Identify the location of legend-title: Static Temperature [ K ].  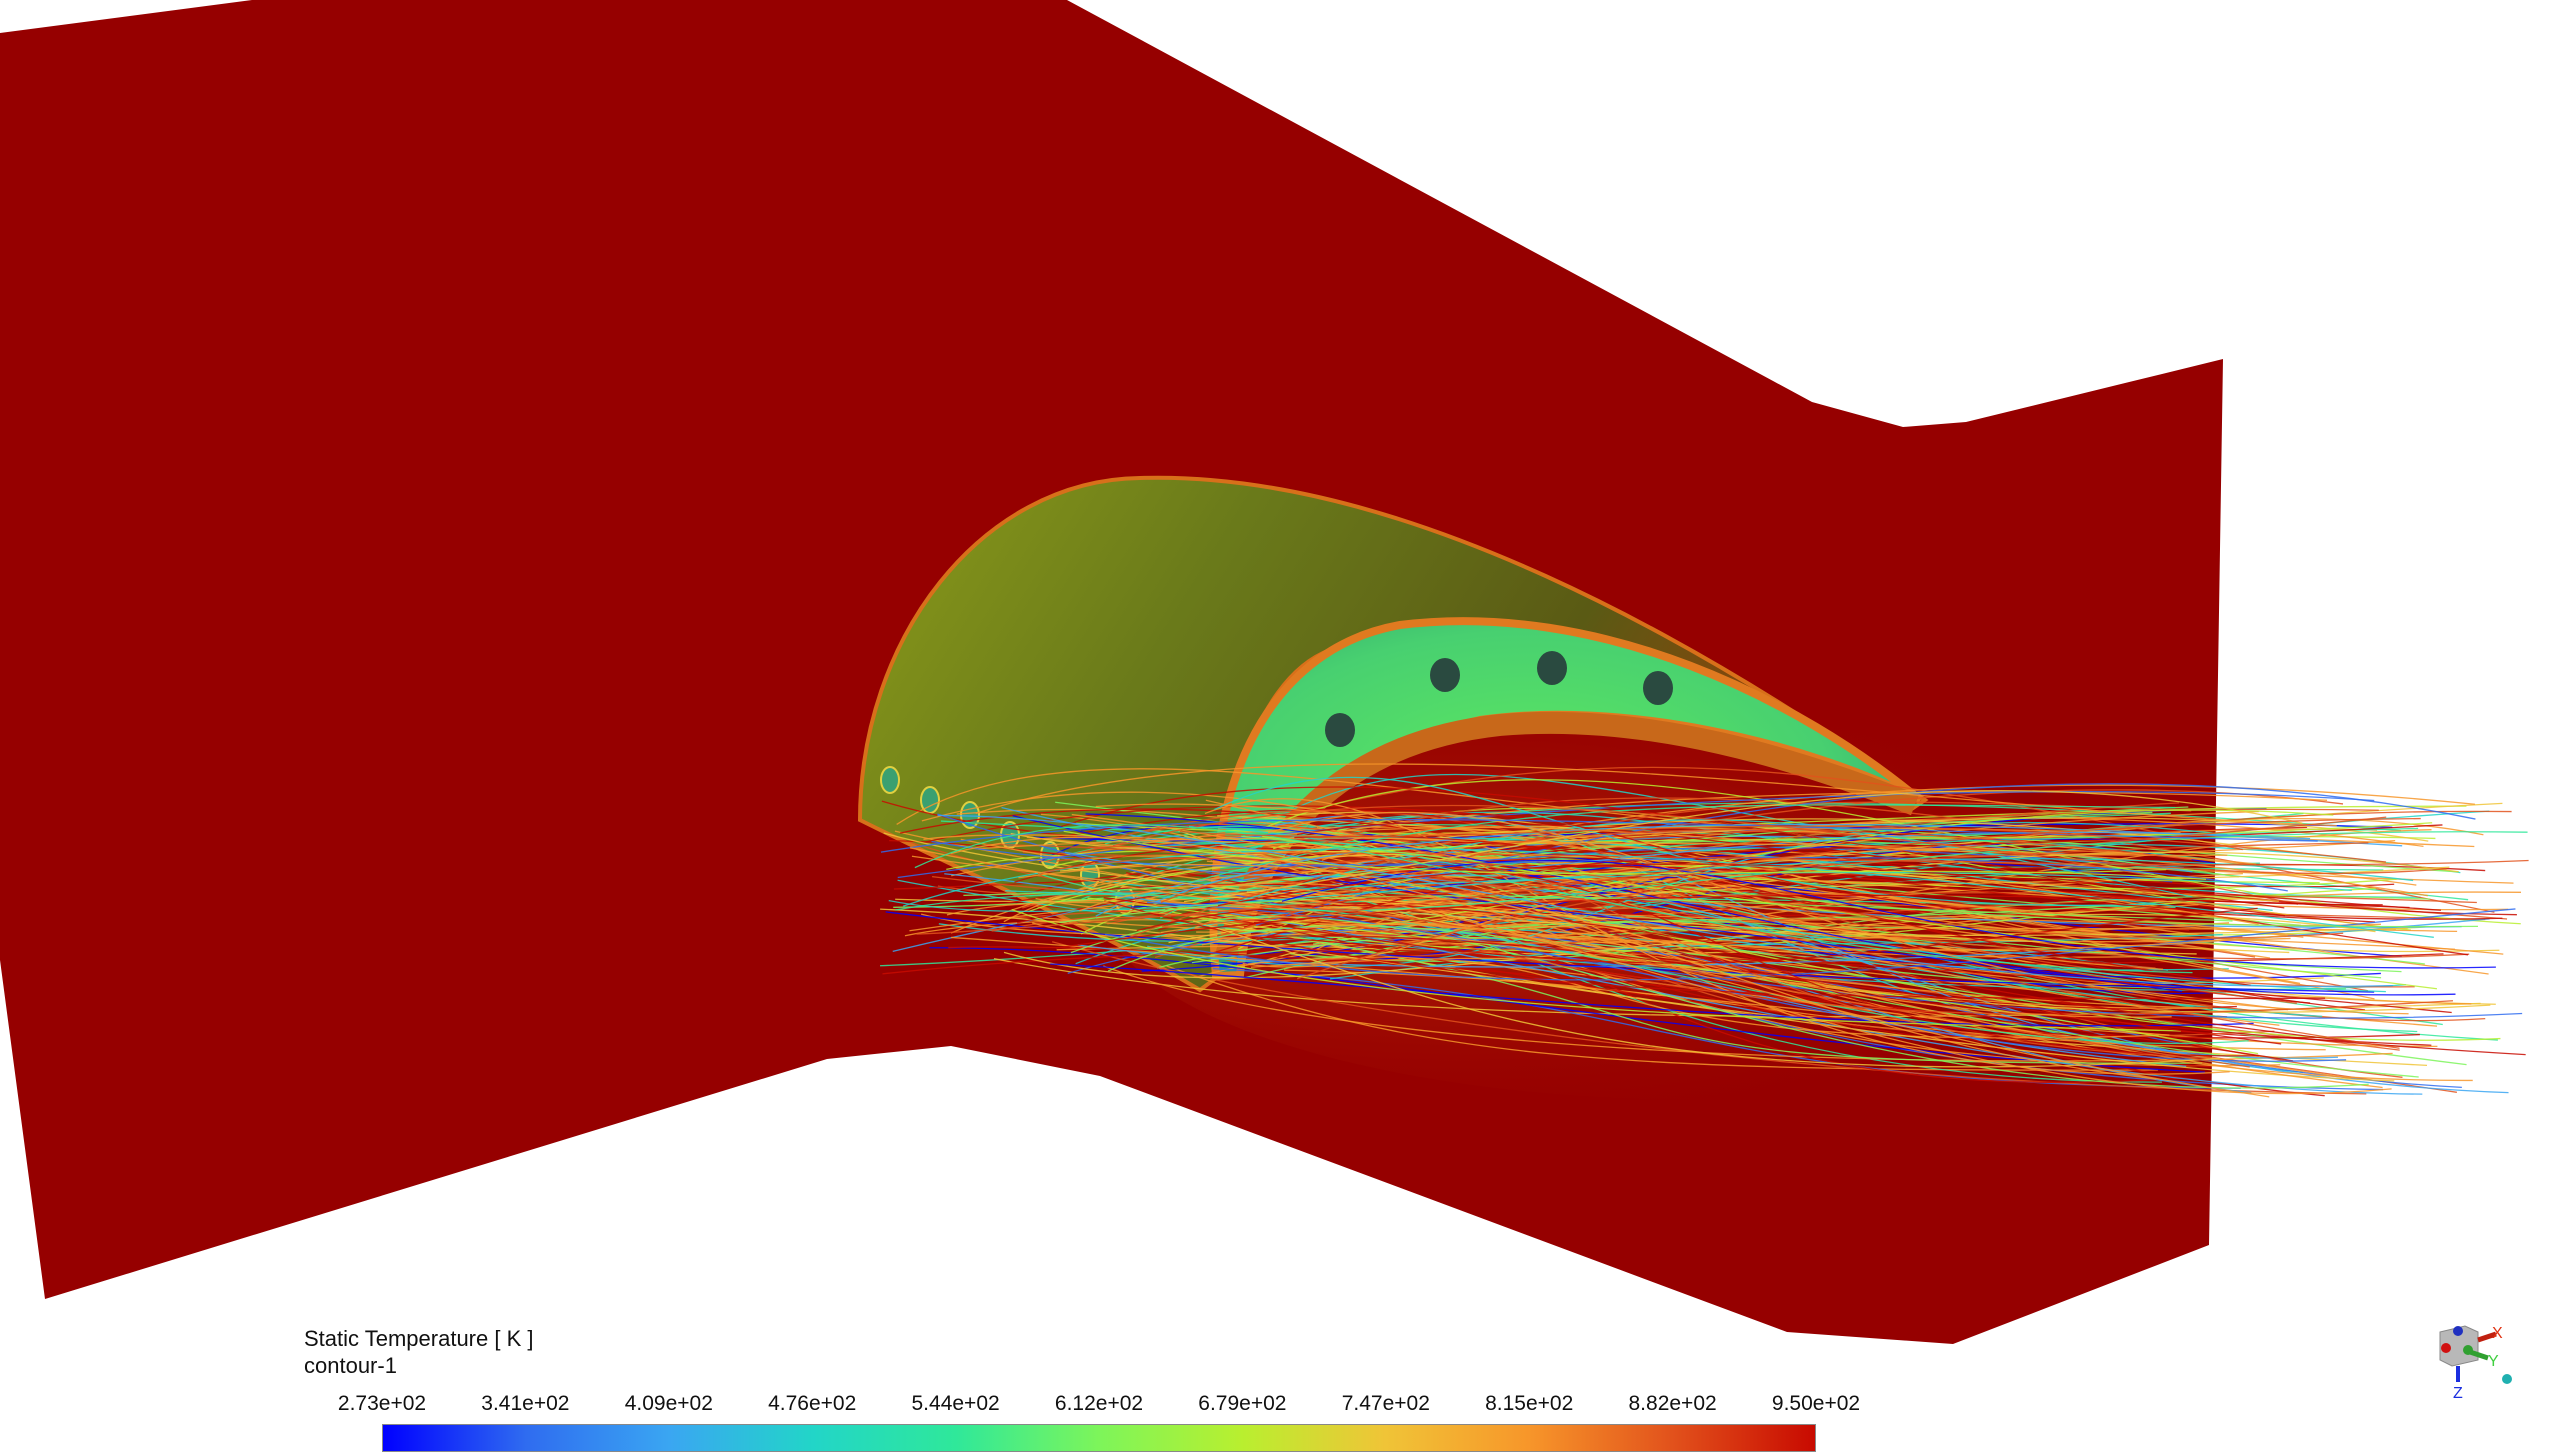
(419, 1338).